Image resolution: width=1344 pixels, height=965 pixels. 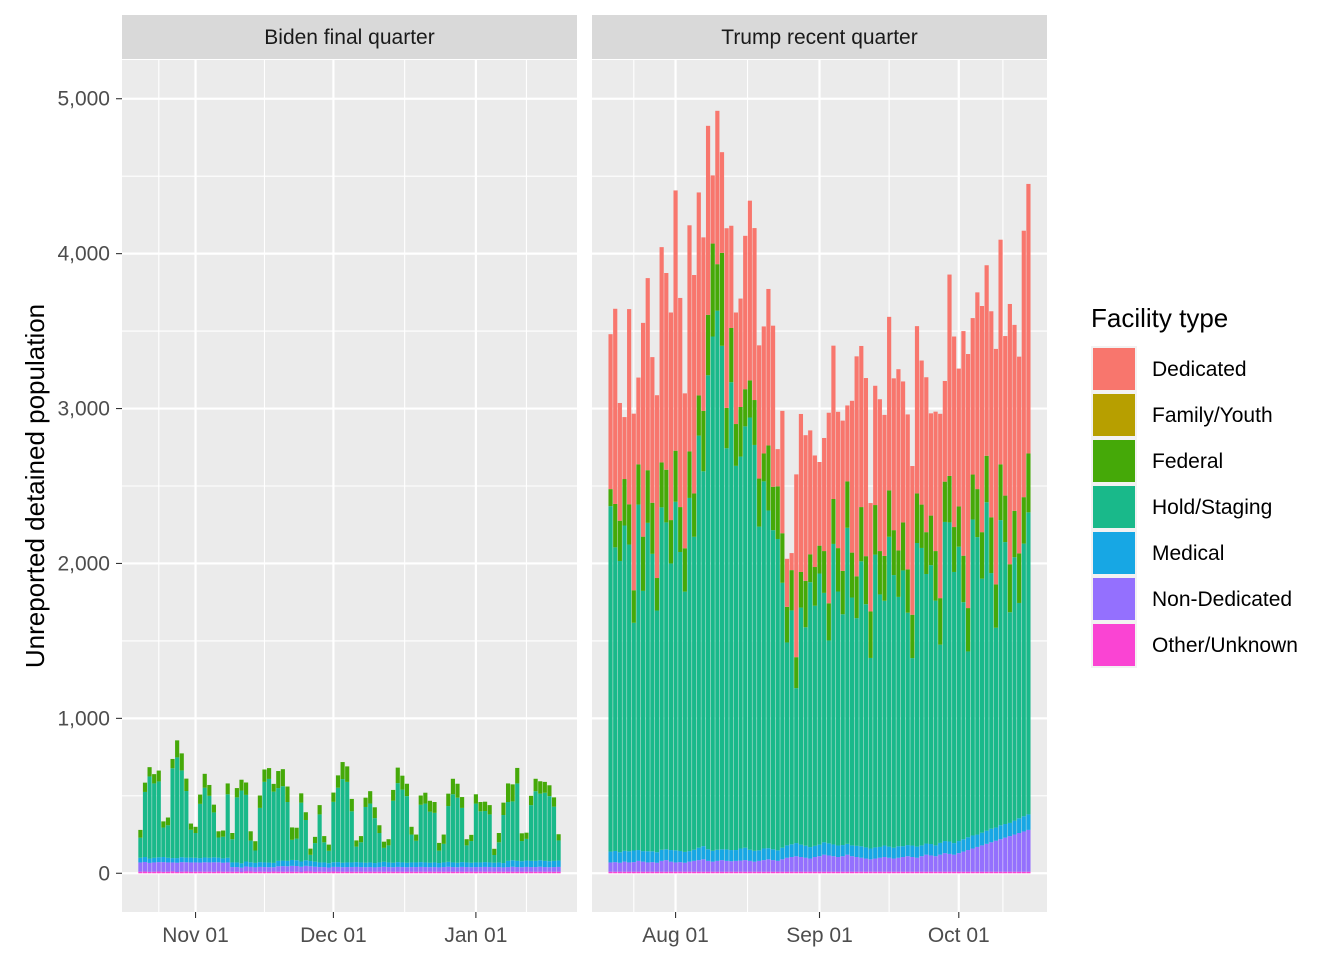 What do you see at coordinates (1188, 553) in the screenshot?
I see `legend-label: Medical` at bounding box center [1188, 553].